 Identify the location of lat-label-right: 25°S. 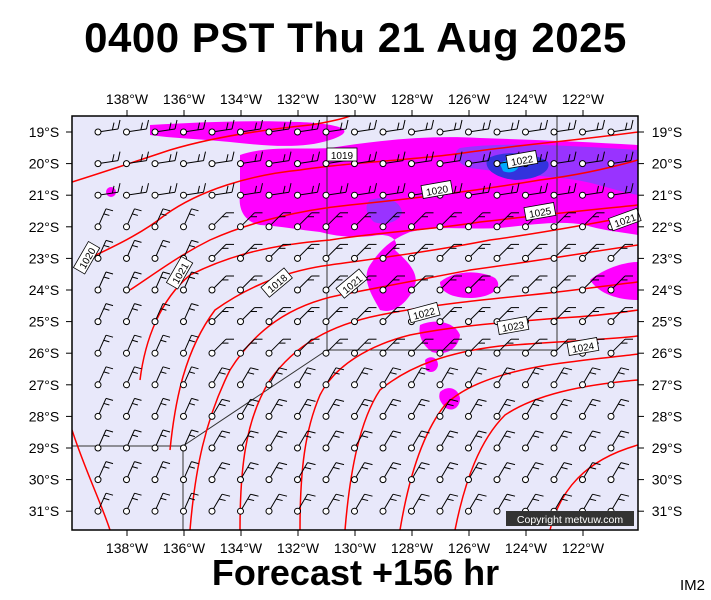
(667, 322).